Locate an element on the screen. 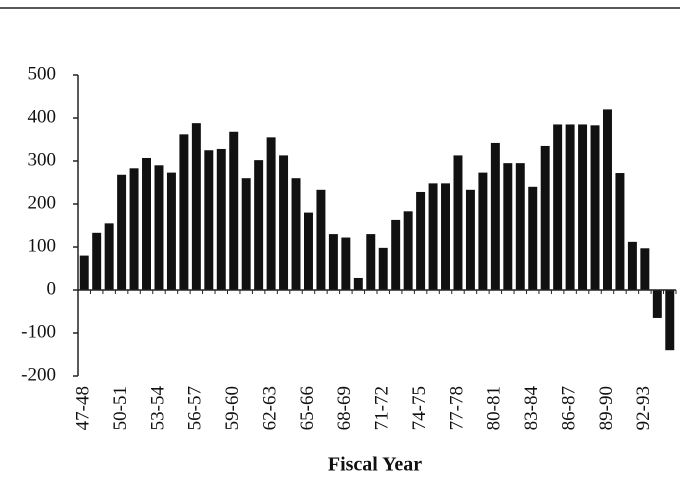  y-tick-label: 200 is located at coordinates (42, 202).